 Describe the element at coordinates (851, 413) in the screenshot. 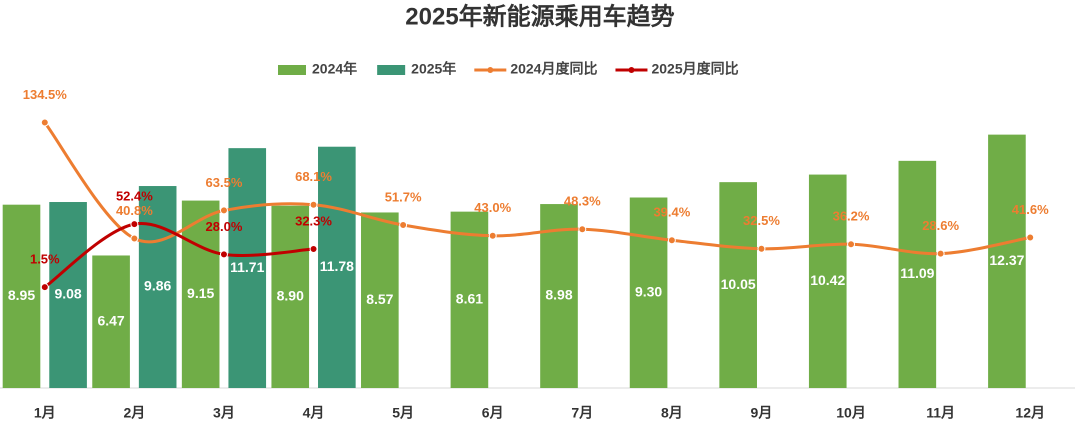

I see `x-tick-label: 10月` at that location.